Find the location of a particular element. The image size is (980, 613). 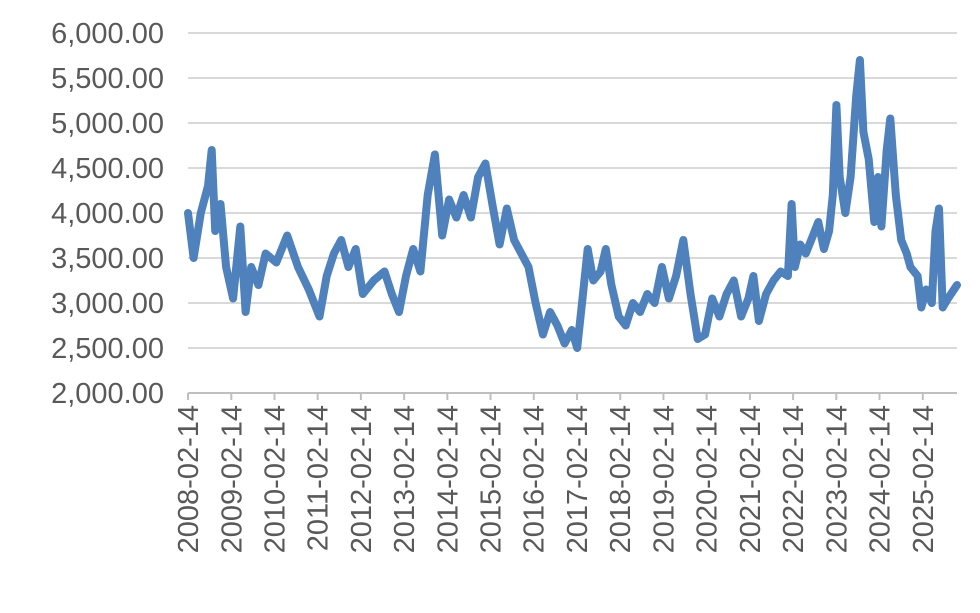

x-tick-label: 2021-02-14 is located at coordinates (751, 479).